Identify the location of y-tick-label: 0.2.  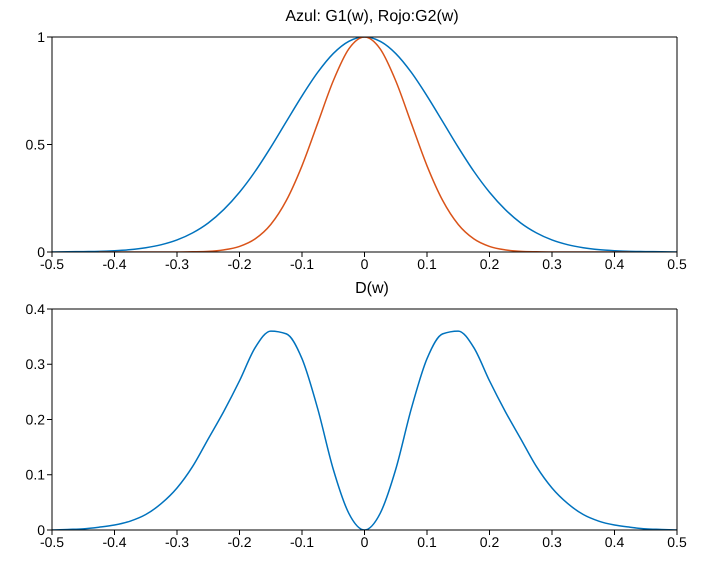
(36, 419).